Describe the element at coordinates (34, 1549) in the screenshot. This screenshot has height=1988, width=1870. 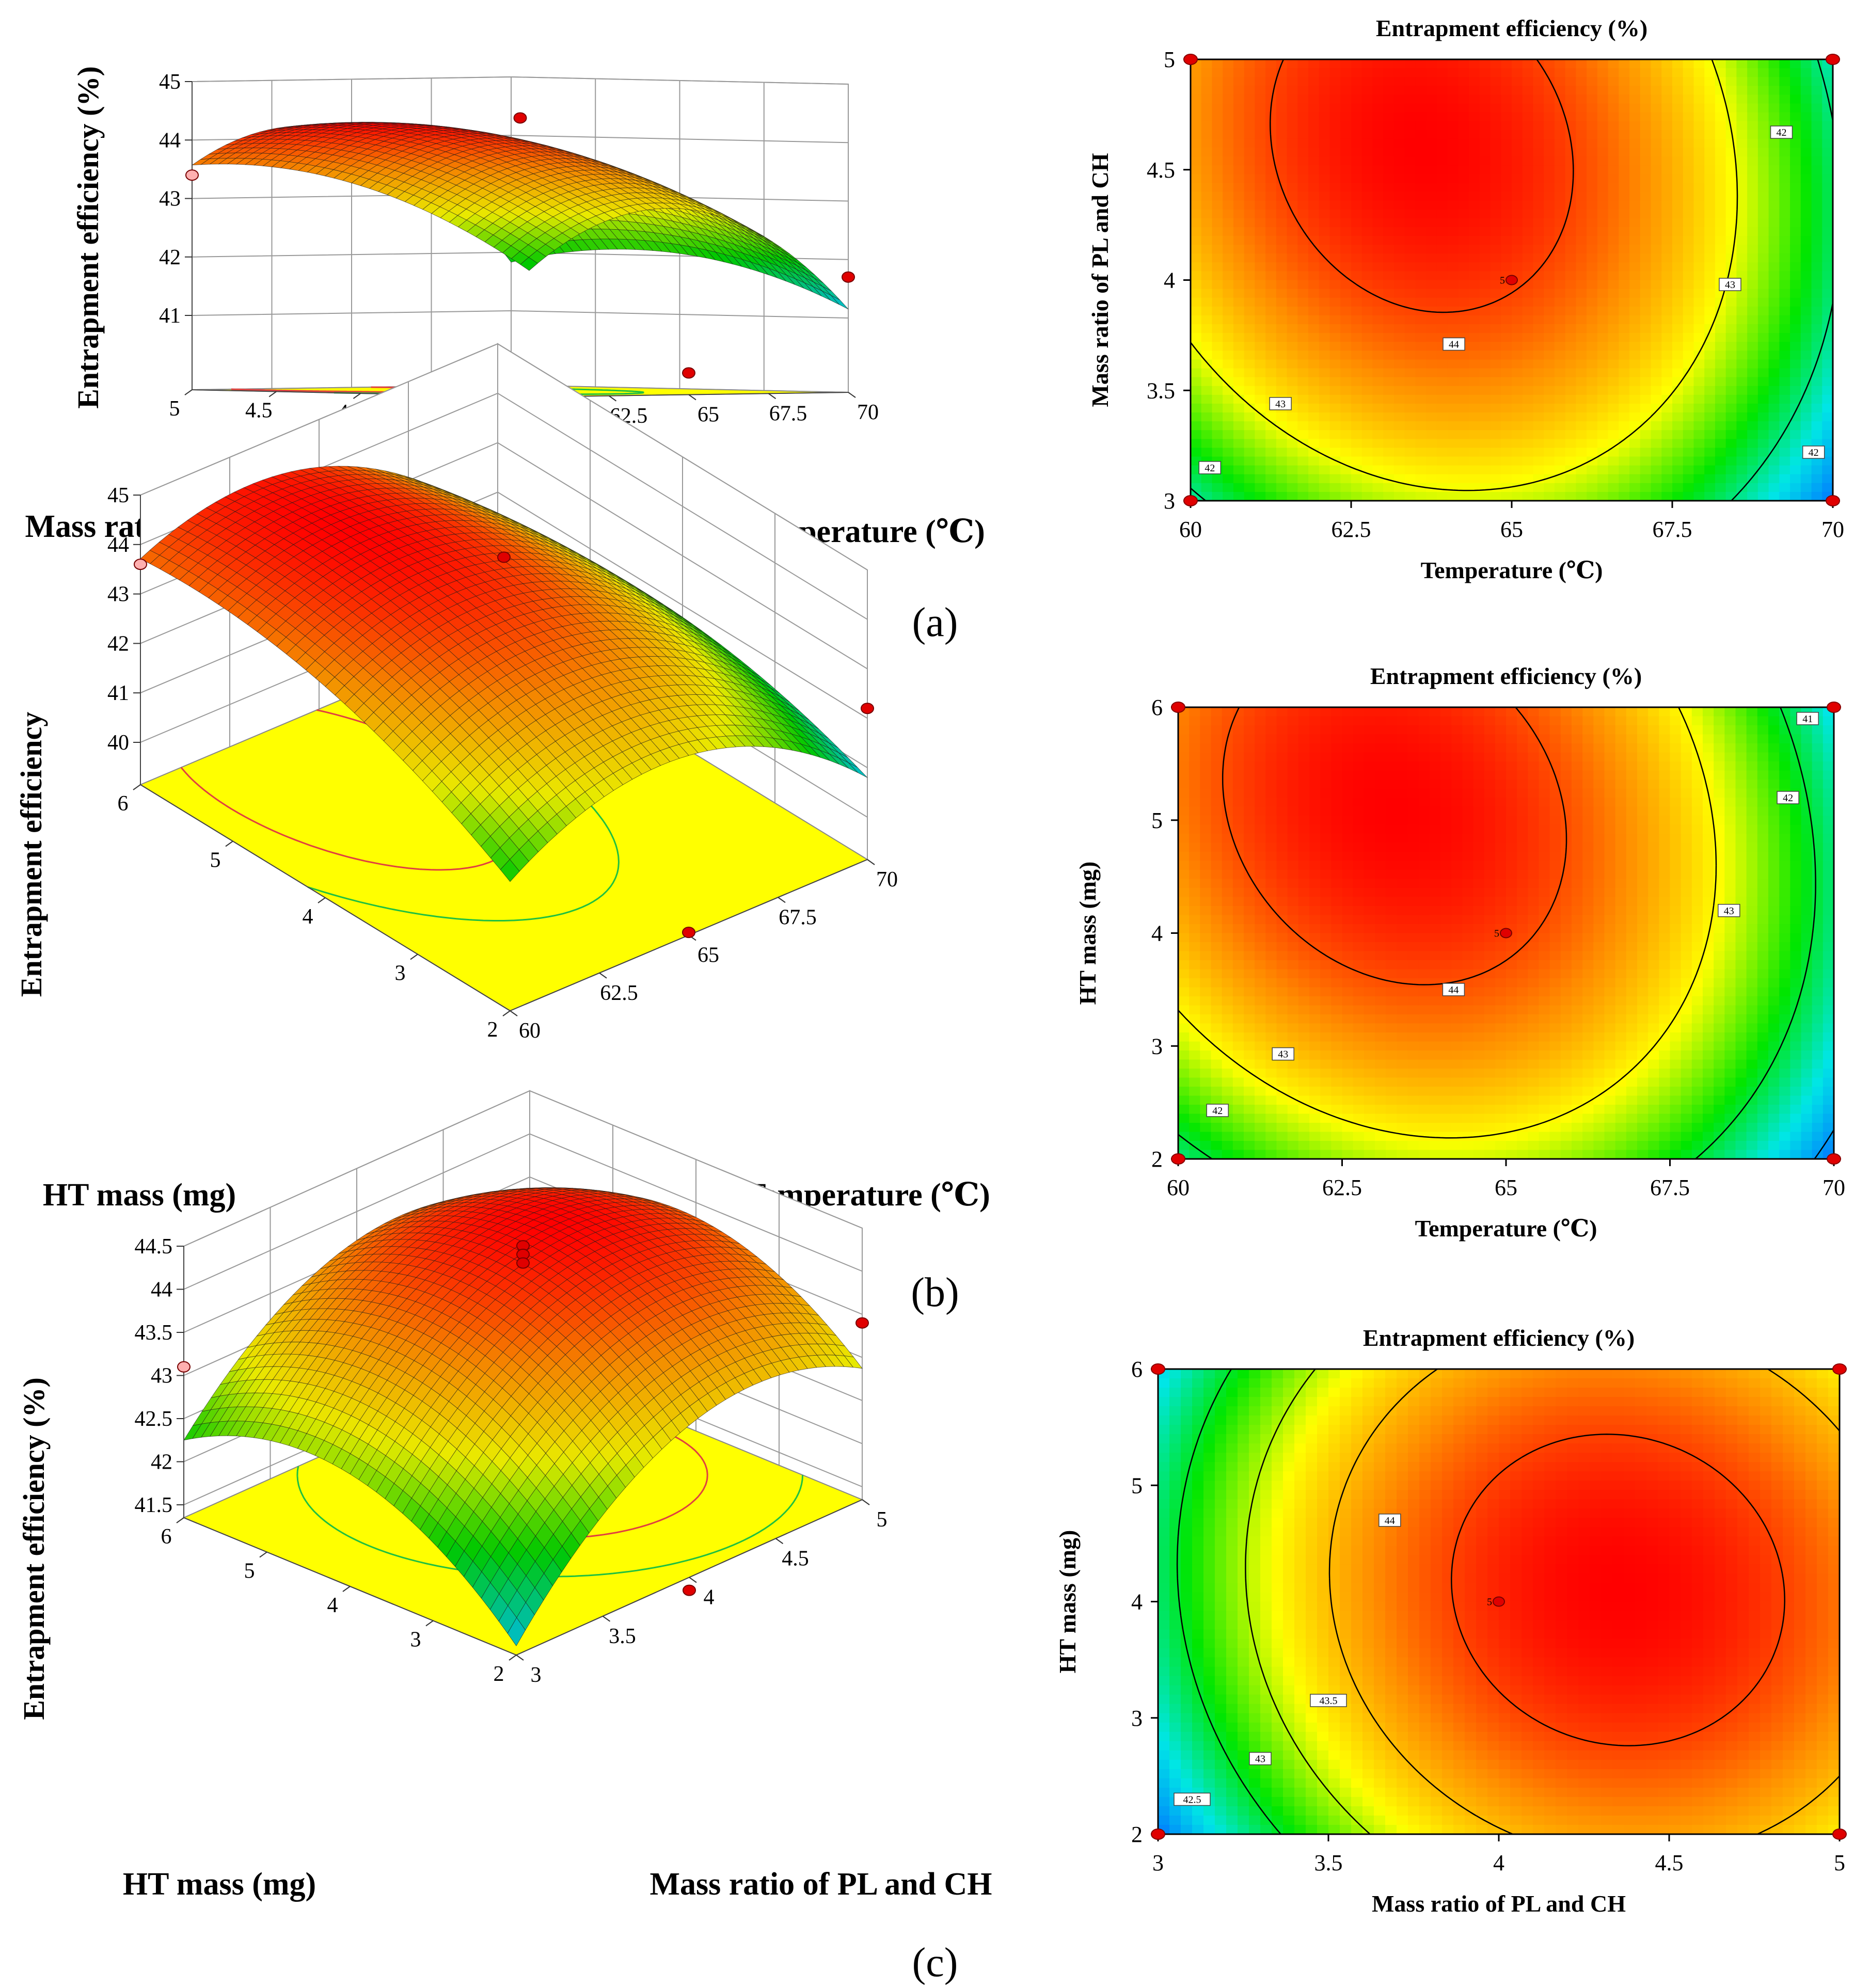
I see `z-axis-label: Entrapment efficiency (%)` at that location.